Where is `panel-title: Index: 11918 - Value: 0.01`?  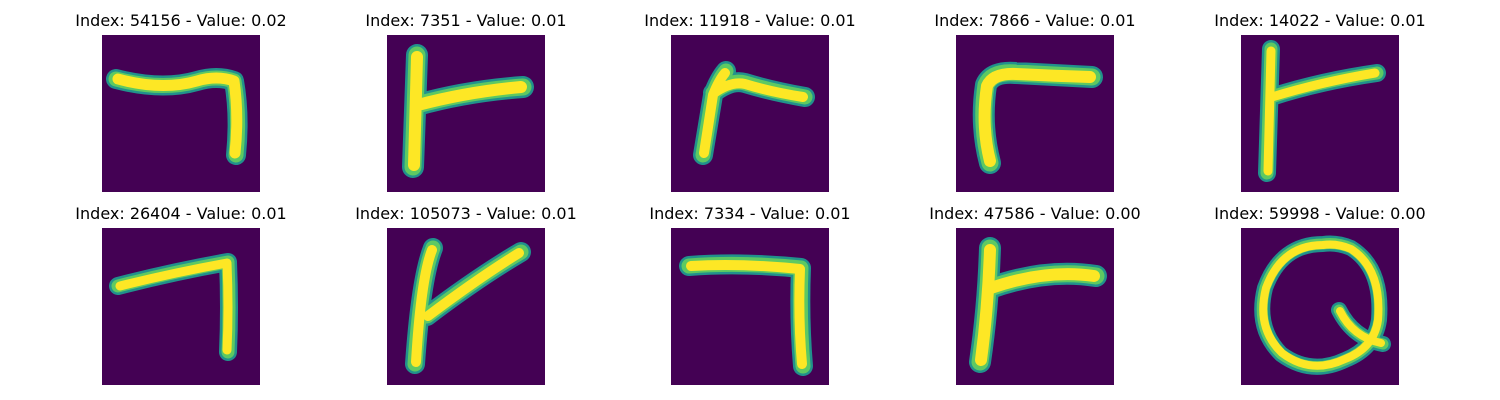 panel-title: Index: 11918 - Value: 0.01 is located at coordinates (750, 21).